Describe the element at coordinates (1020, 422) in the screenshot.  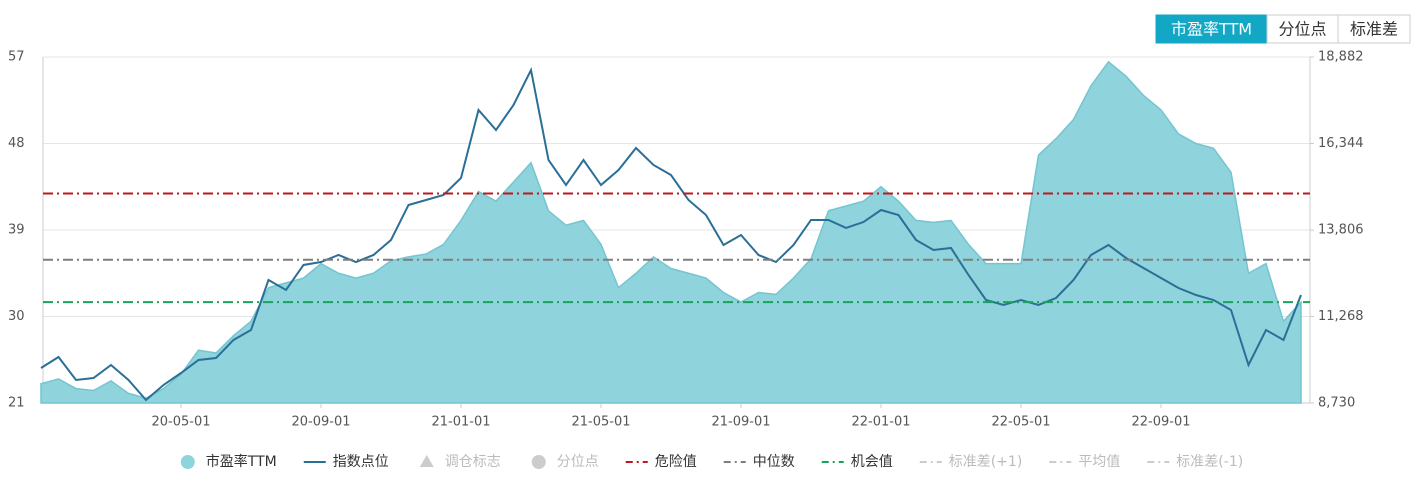
I see `x-tick-label: 22-05-01` at that location.